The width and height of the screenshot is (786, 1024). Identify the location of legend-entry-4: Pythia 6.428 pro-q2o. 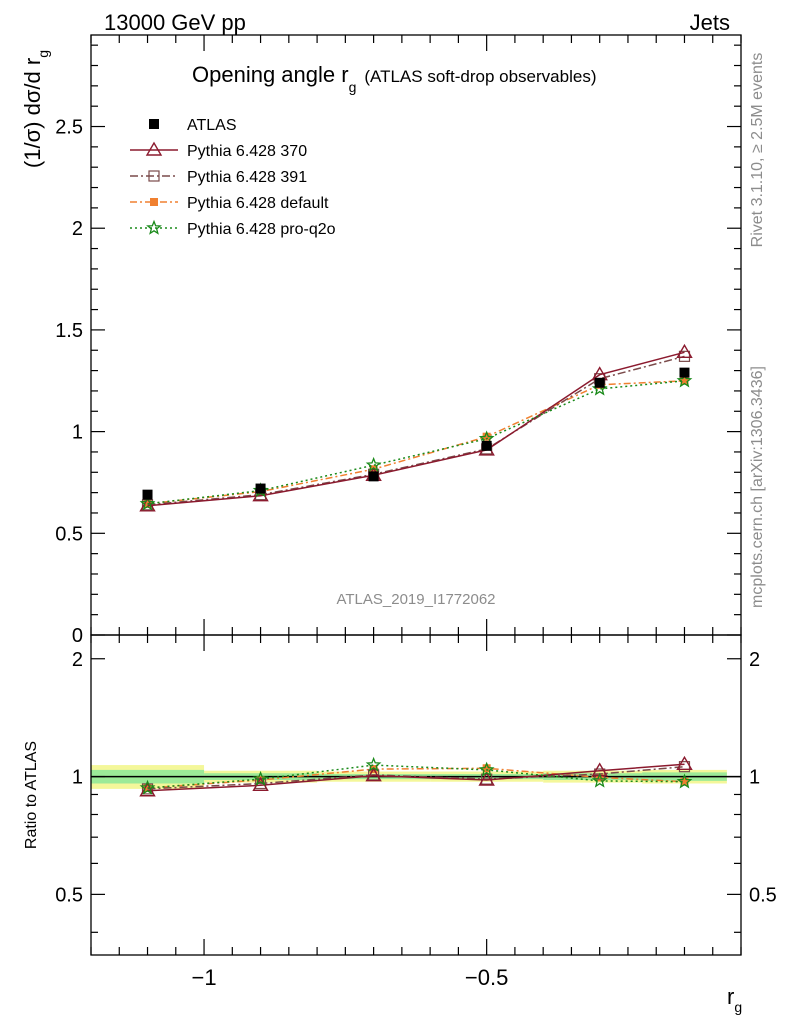
(233, 228).